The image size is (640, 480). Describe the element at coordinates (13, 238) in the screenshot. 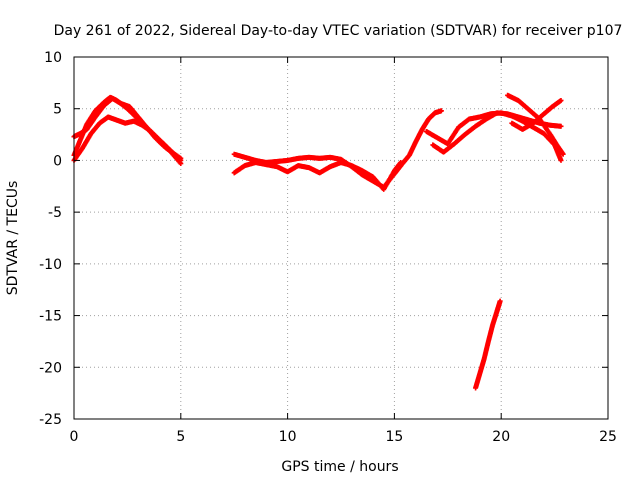

I see `y-axis-label: SDTVAR / TECUs` at that location.